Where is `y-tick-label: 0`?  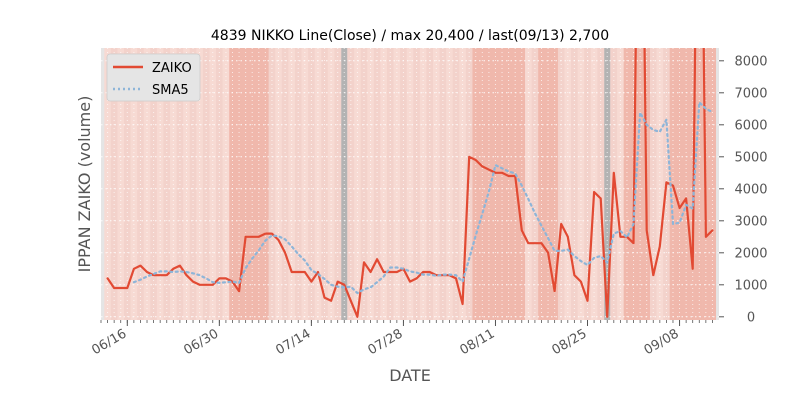
y-tick-label: 0 is located at coordinates (751, 317).